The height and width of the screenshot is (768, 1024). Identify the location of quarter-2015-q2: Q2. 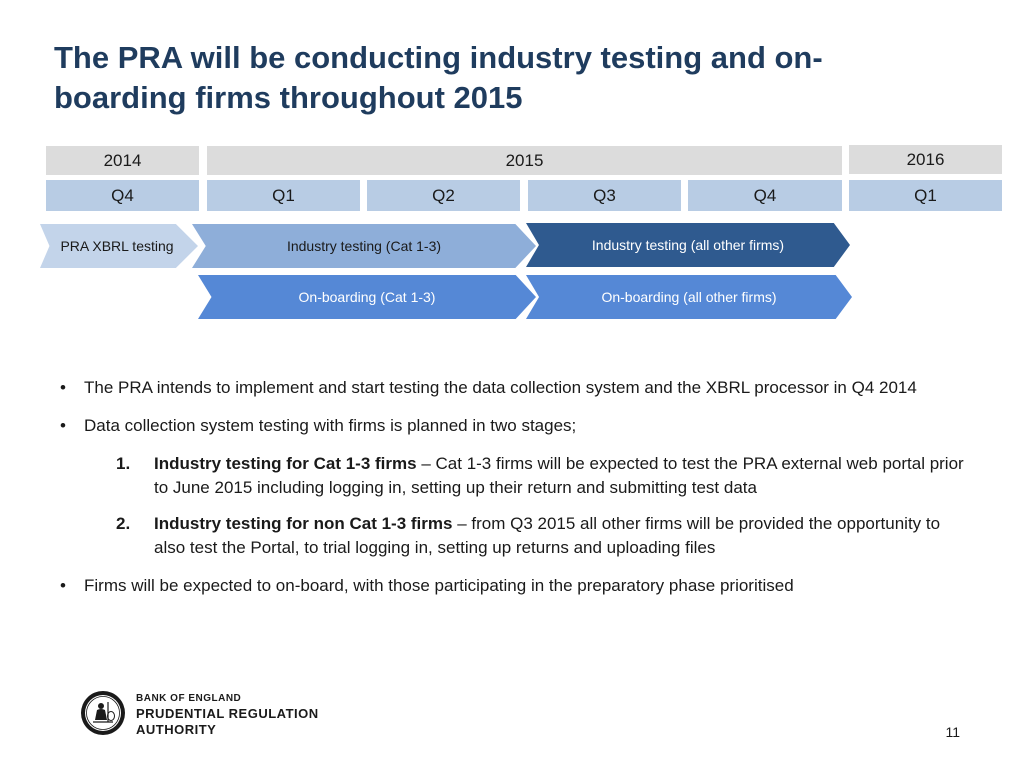
(443, 195).